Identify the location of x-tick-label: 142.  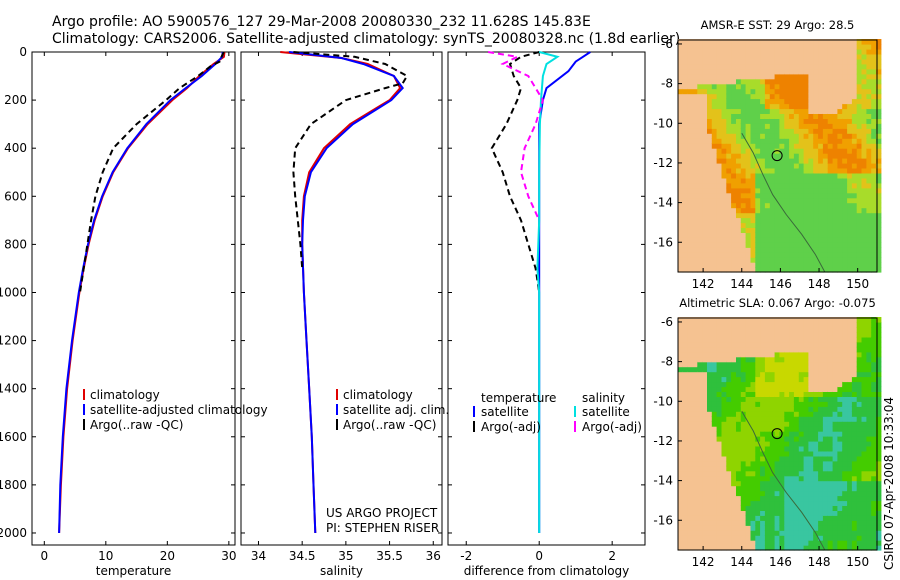
(703, 562).